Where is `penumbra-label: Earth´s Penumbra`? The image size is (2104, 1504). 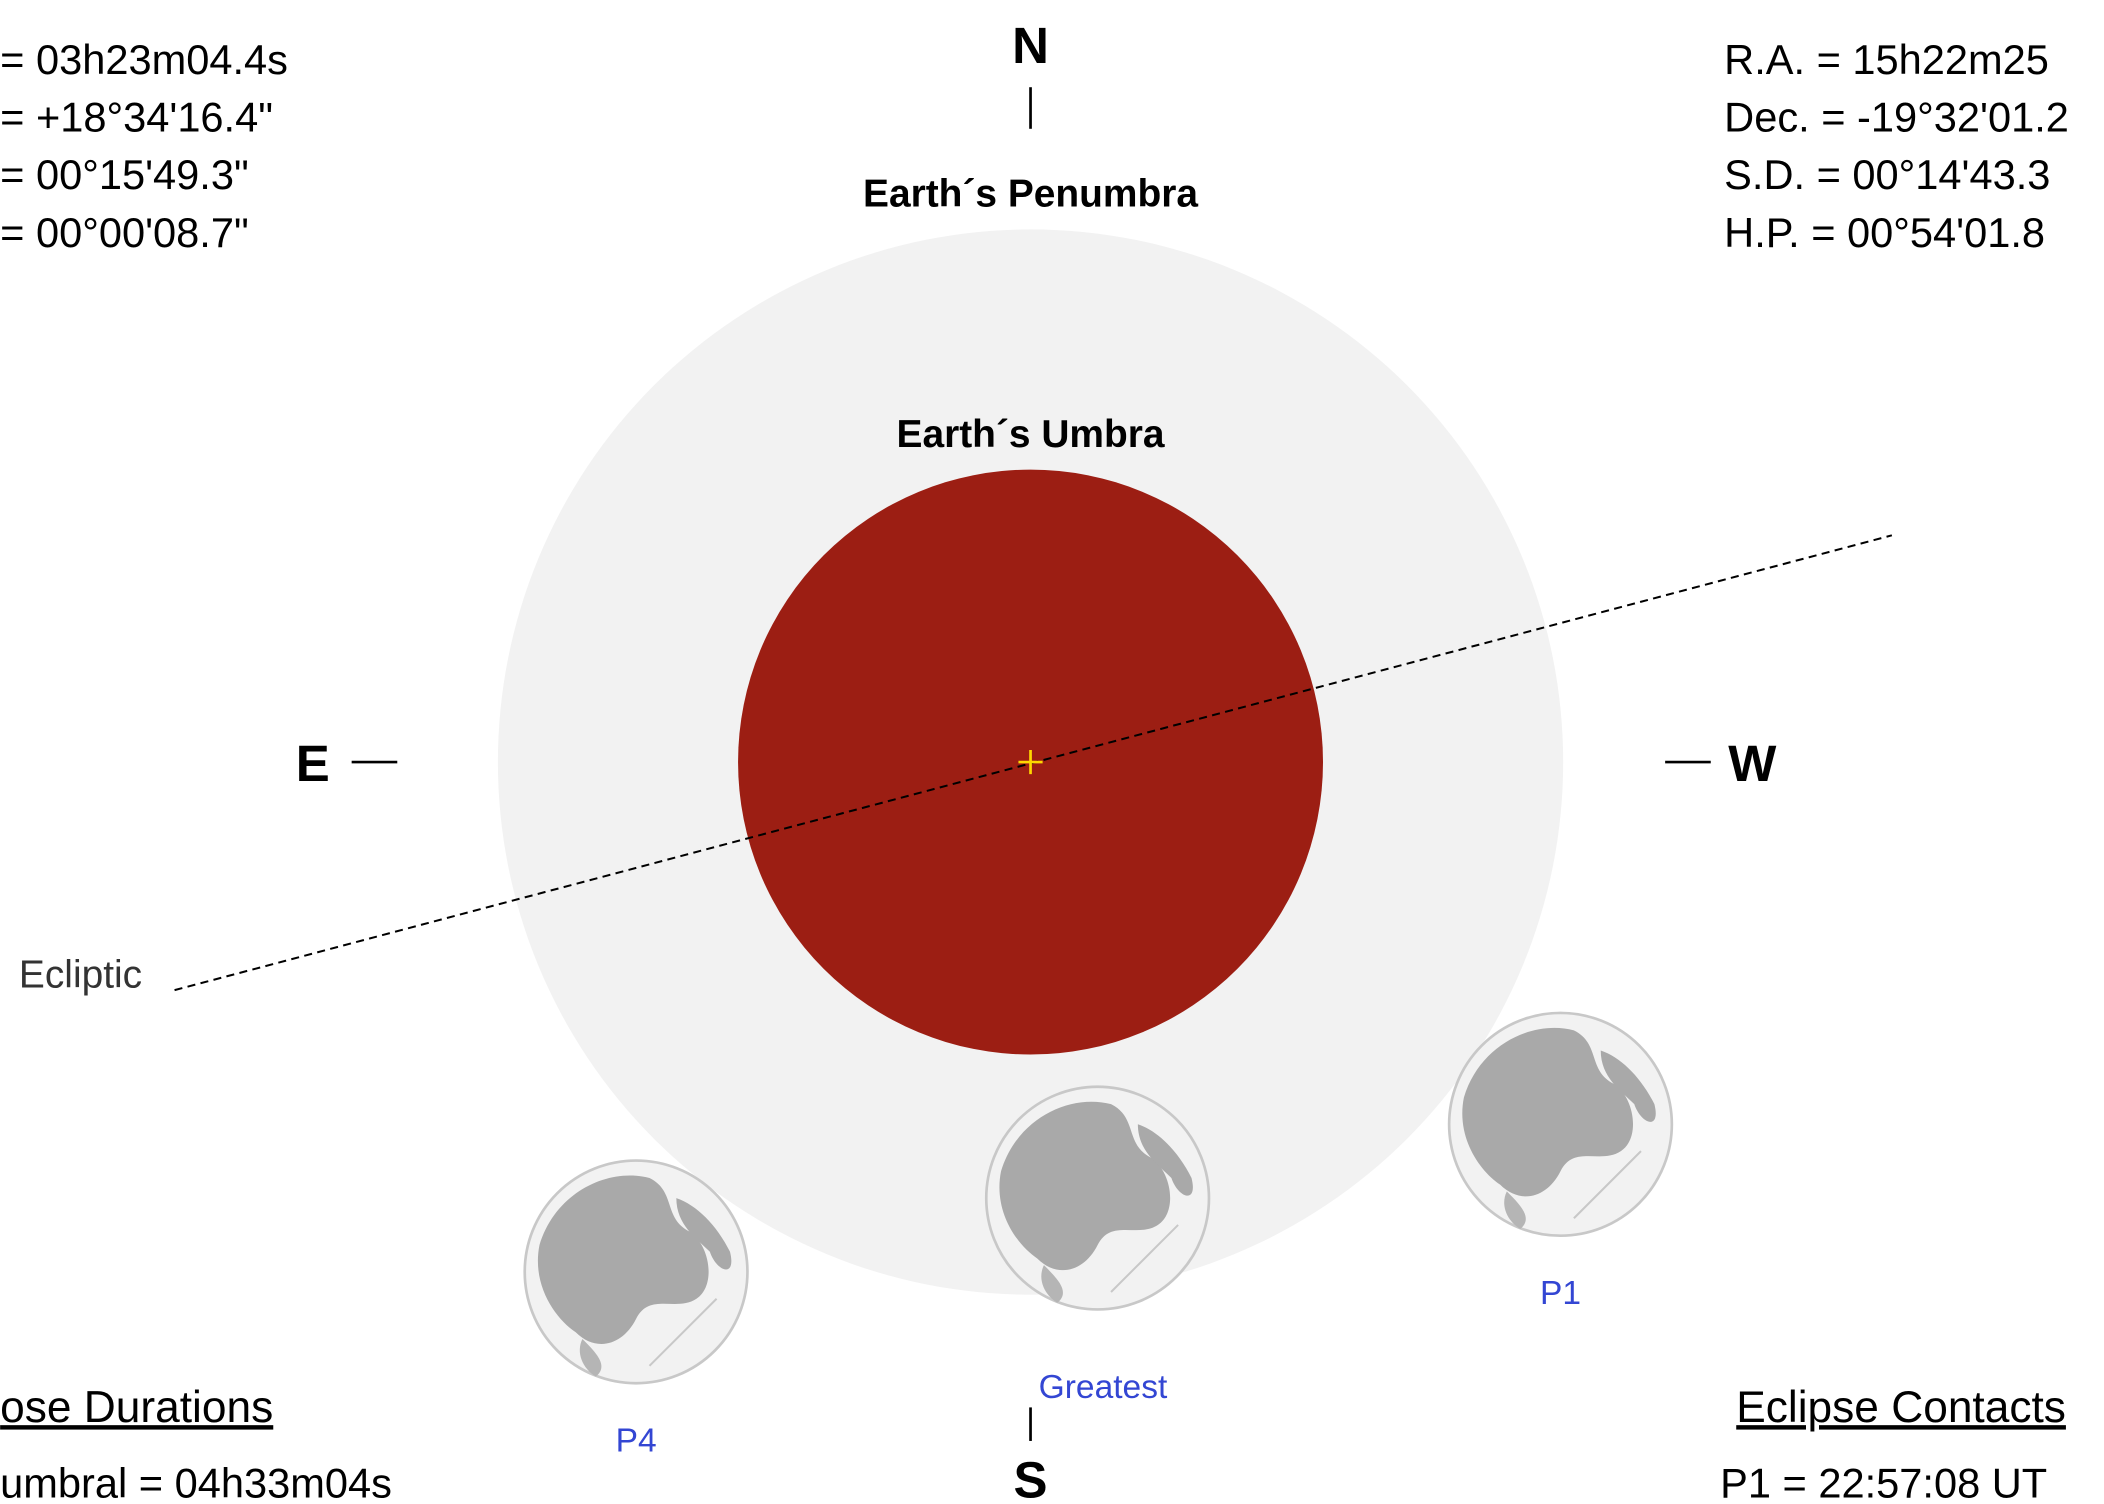
penumbra-label: Earth´s Penumbra is located at coordinates (1030, 194).